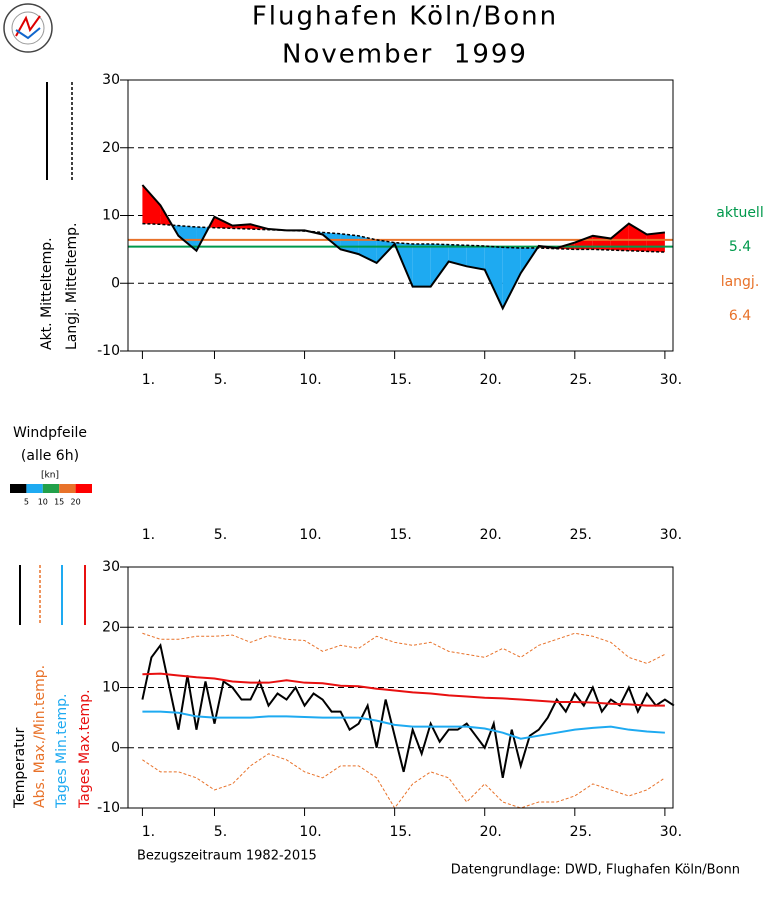 This screenshot has height=900, width=782. I want to click on legend-label: Abs. Max./Min.temp., so click(40, 736).